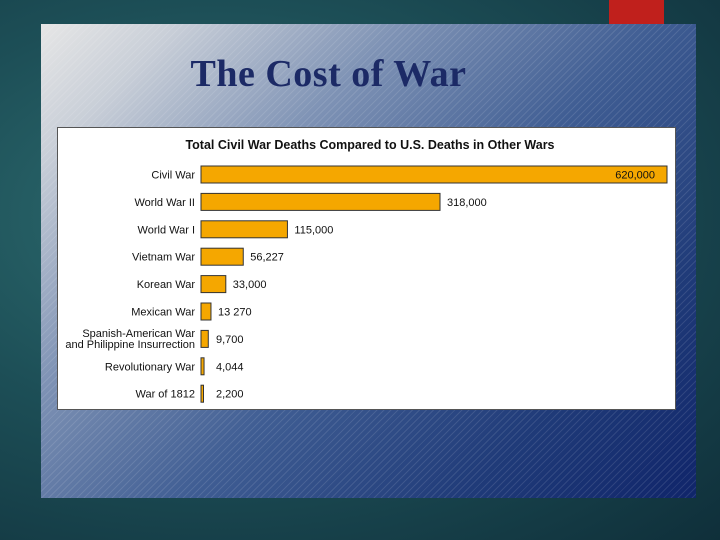  What do you see at coordinates (163, 258) in the screenshot?
I see `category-label: Vietnam War` at bounding box center [163, 258].